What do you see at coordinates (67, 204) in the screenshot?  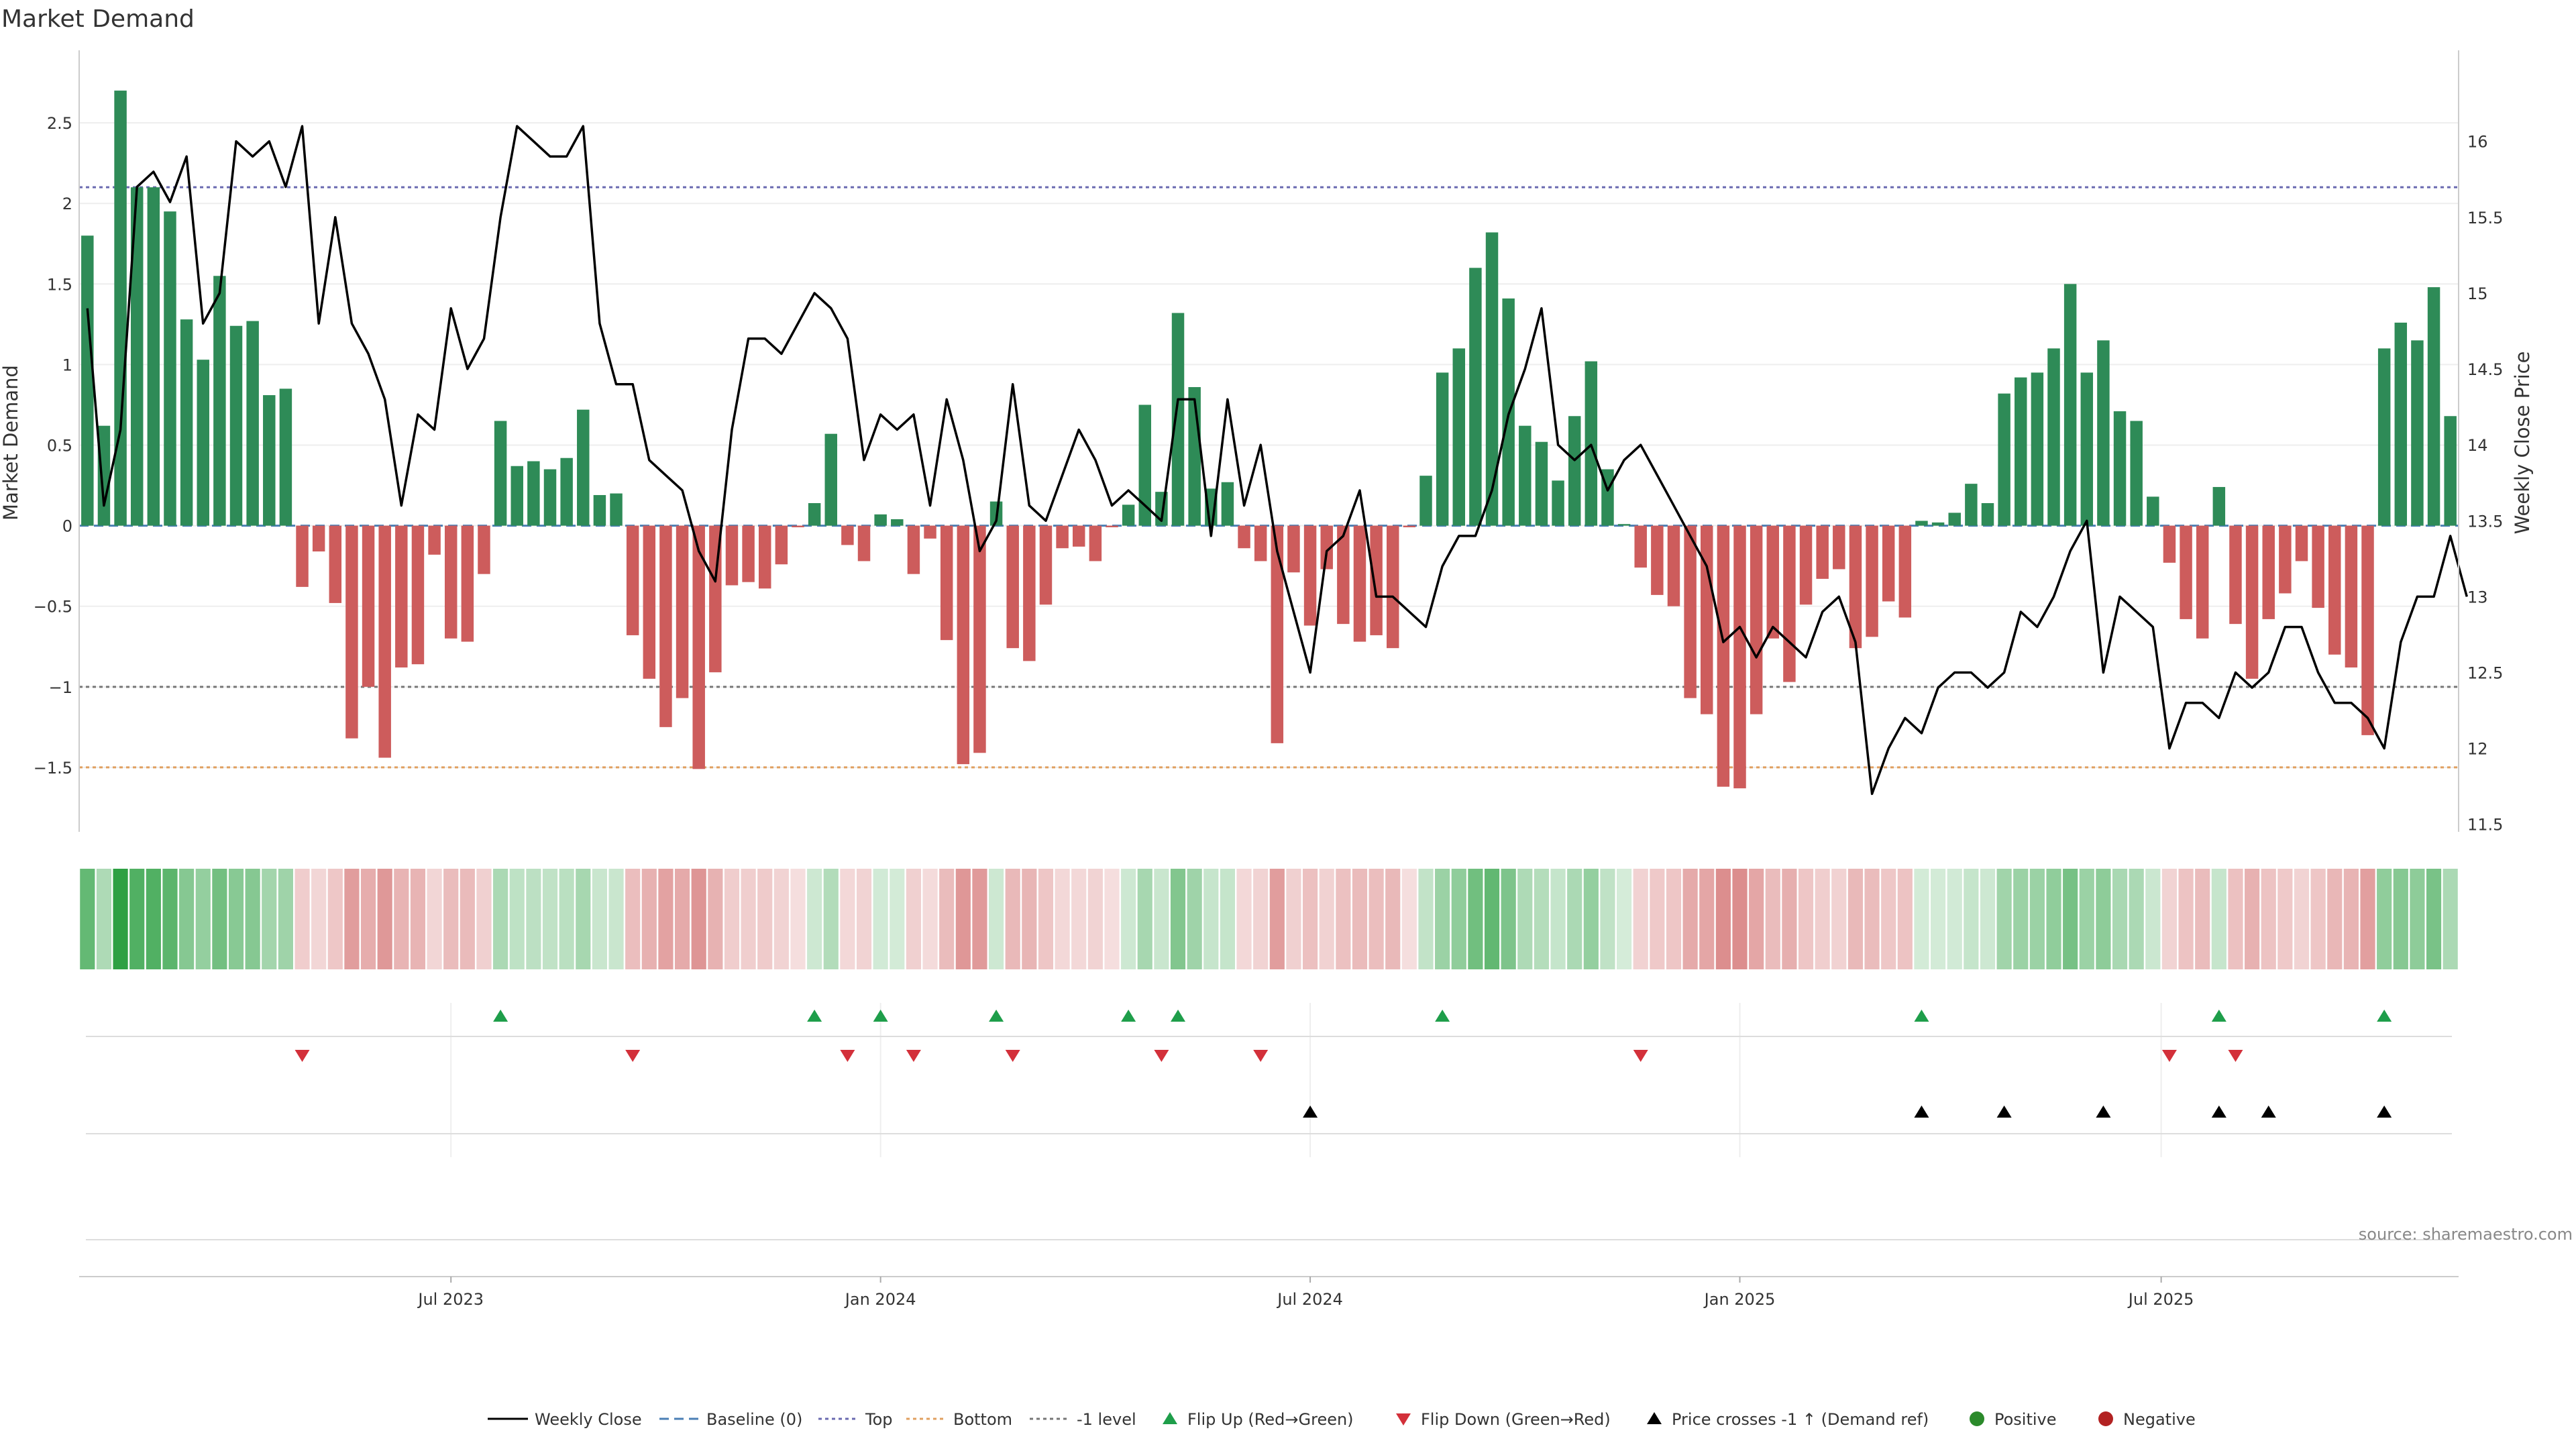 I see `y-left-tick-label: 2` at bounding box center [67, 204].